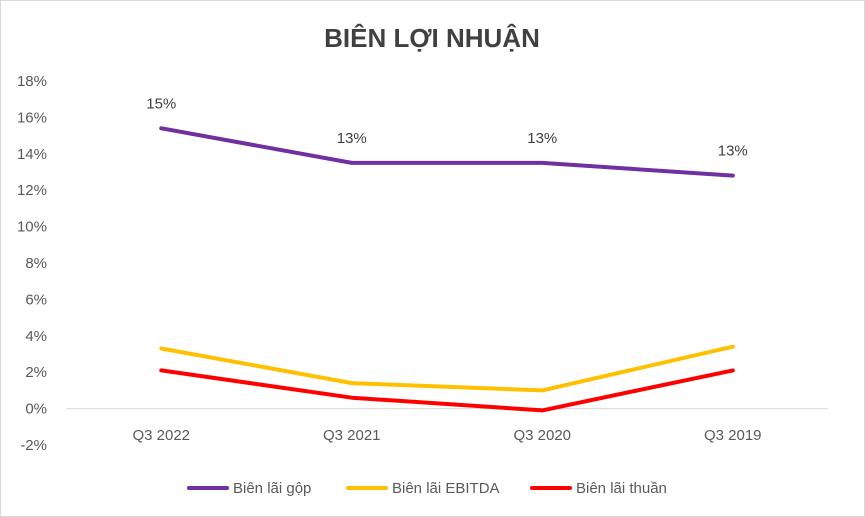  What do you see at coordinates (446, 435) in the screenshot?
I see `x-axis: Q3 2022 Q3 2021 Q3 2020 Q3 2019` at bounding box center [446, 435].